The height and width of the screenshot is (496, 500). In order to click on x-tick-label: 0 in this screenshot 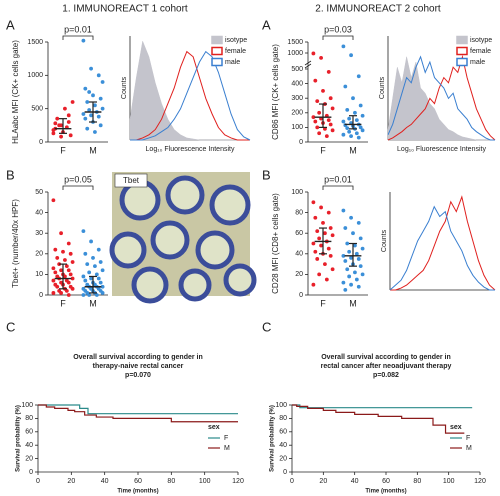, I will do `click(292, 481)`.